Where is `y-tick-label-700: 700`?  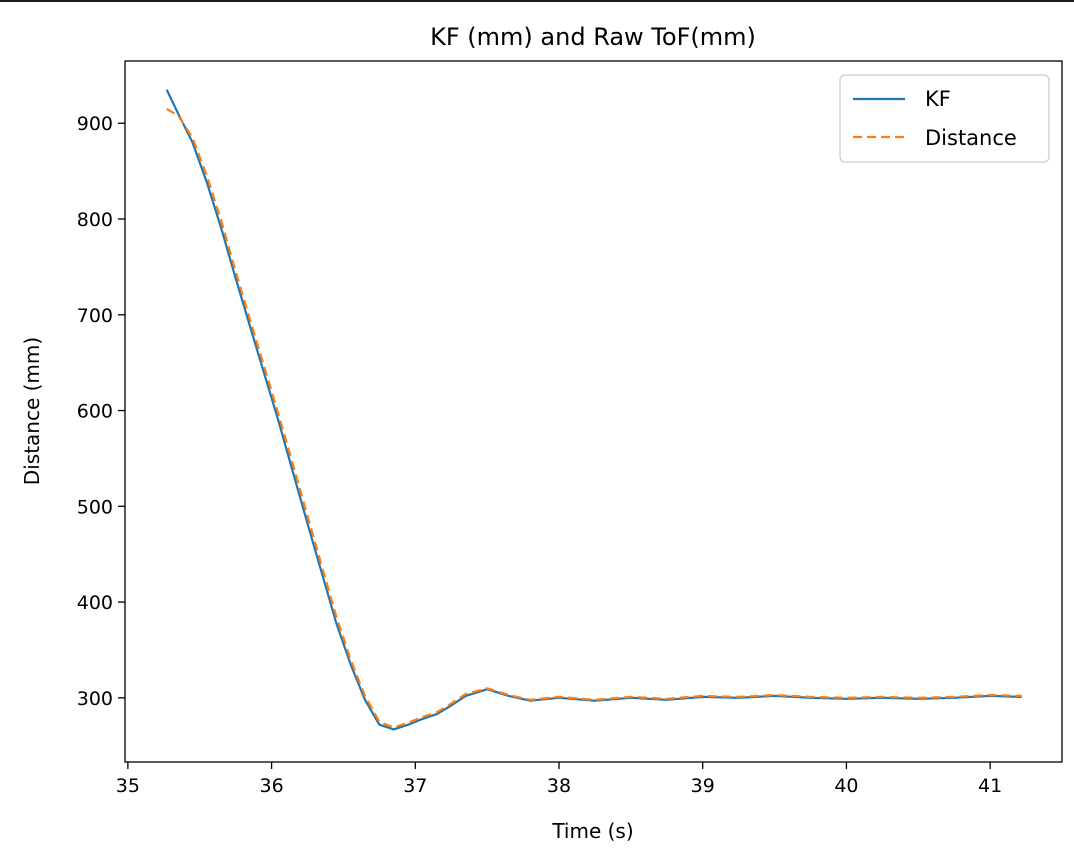
y-tick-label-700: 700 is located at coordinates (95, 316).